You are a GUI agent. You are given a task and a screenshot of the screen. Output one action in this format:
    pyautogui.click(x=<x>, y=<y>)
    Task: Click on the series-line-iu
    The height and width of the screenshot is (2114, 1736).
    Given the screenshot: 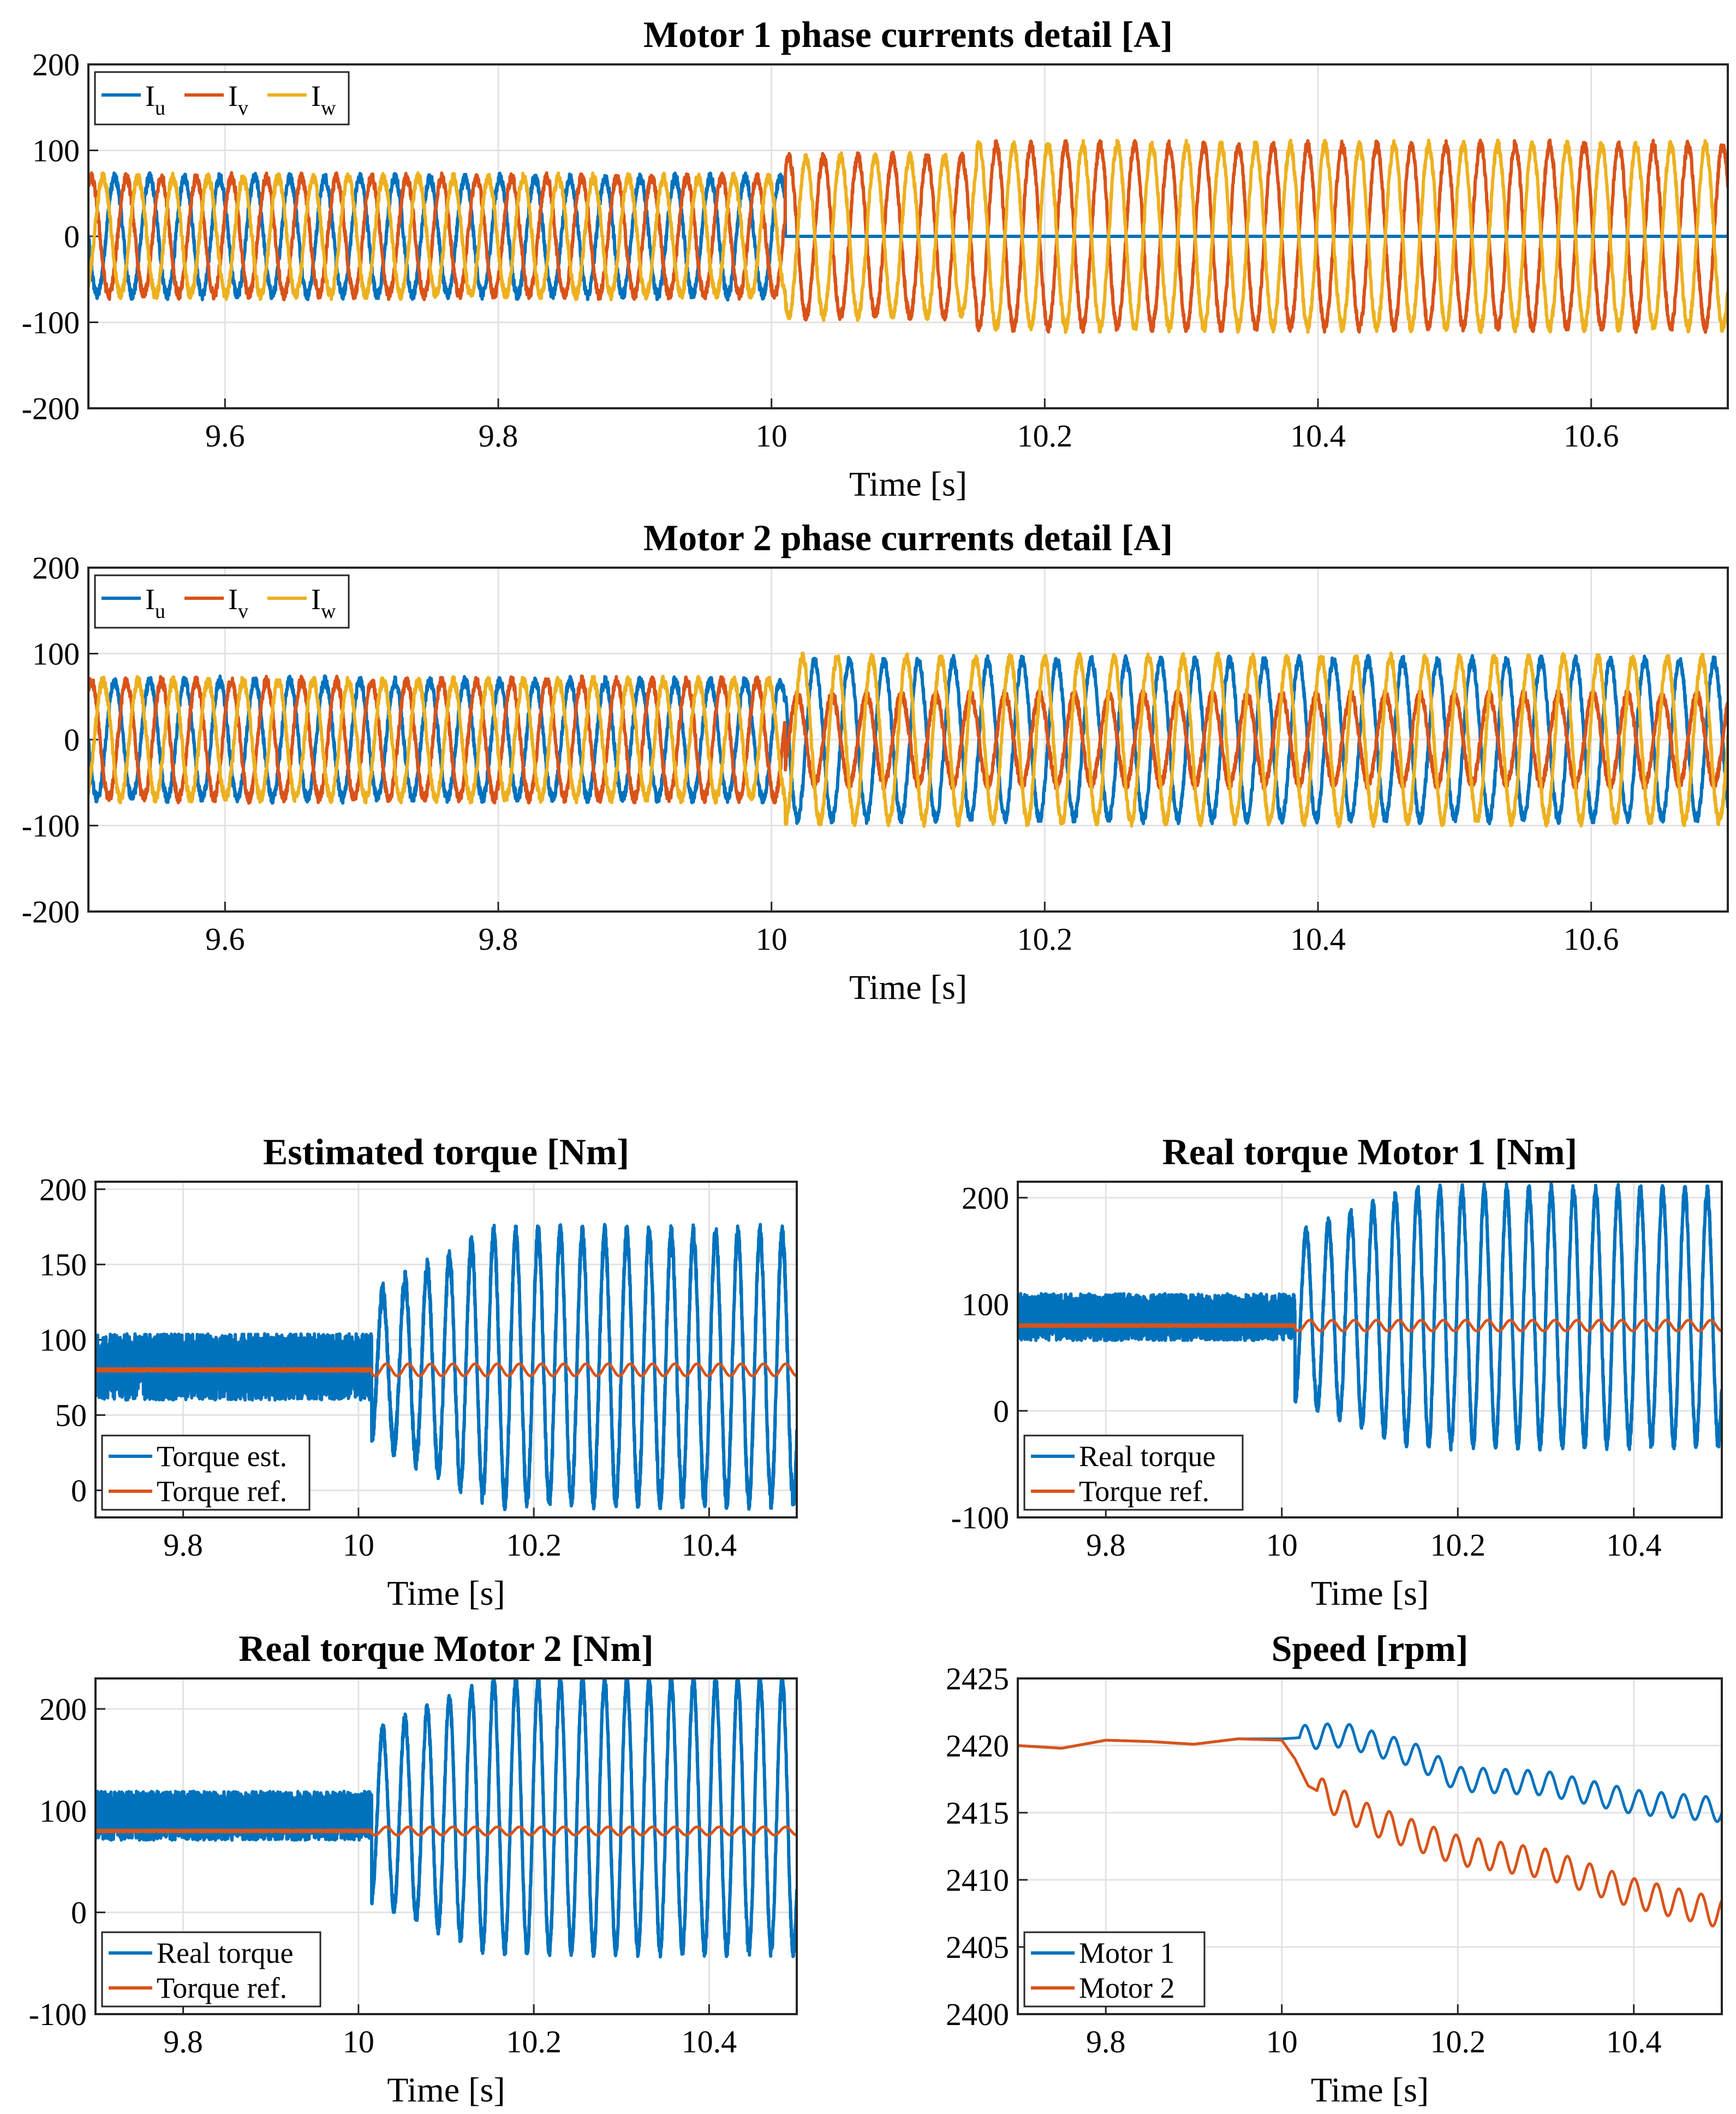 What is the action you would take?
    pyautogui.click(x=908, y=739)
    